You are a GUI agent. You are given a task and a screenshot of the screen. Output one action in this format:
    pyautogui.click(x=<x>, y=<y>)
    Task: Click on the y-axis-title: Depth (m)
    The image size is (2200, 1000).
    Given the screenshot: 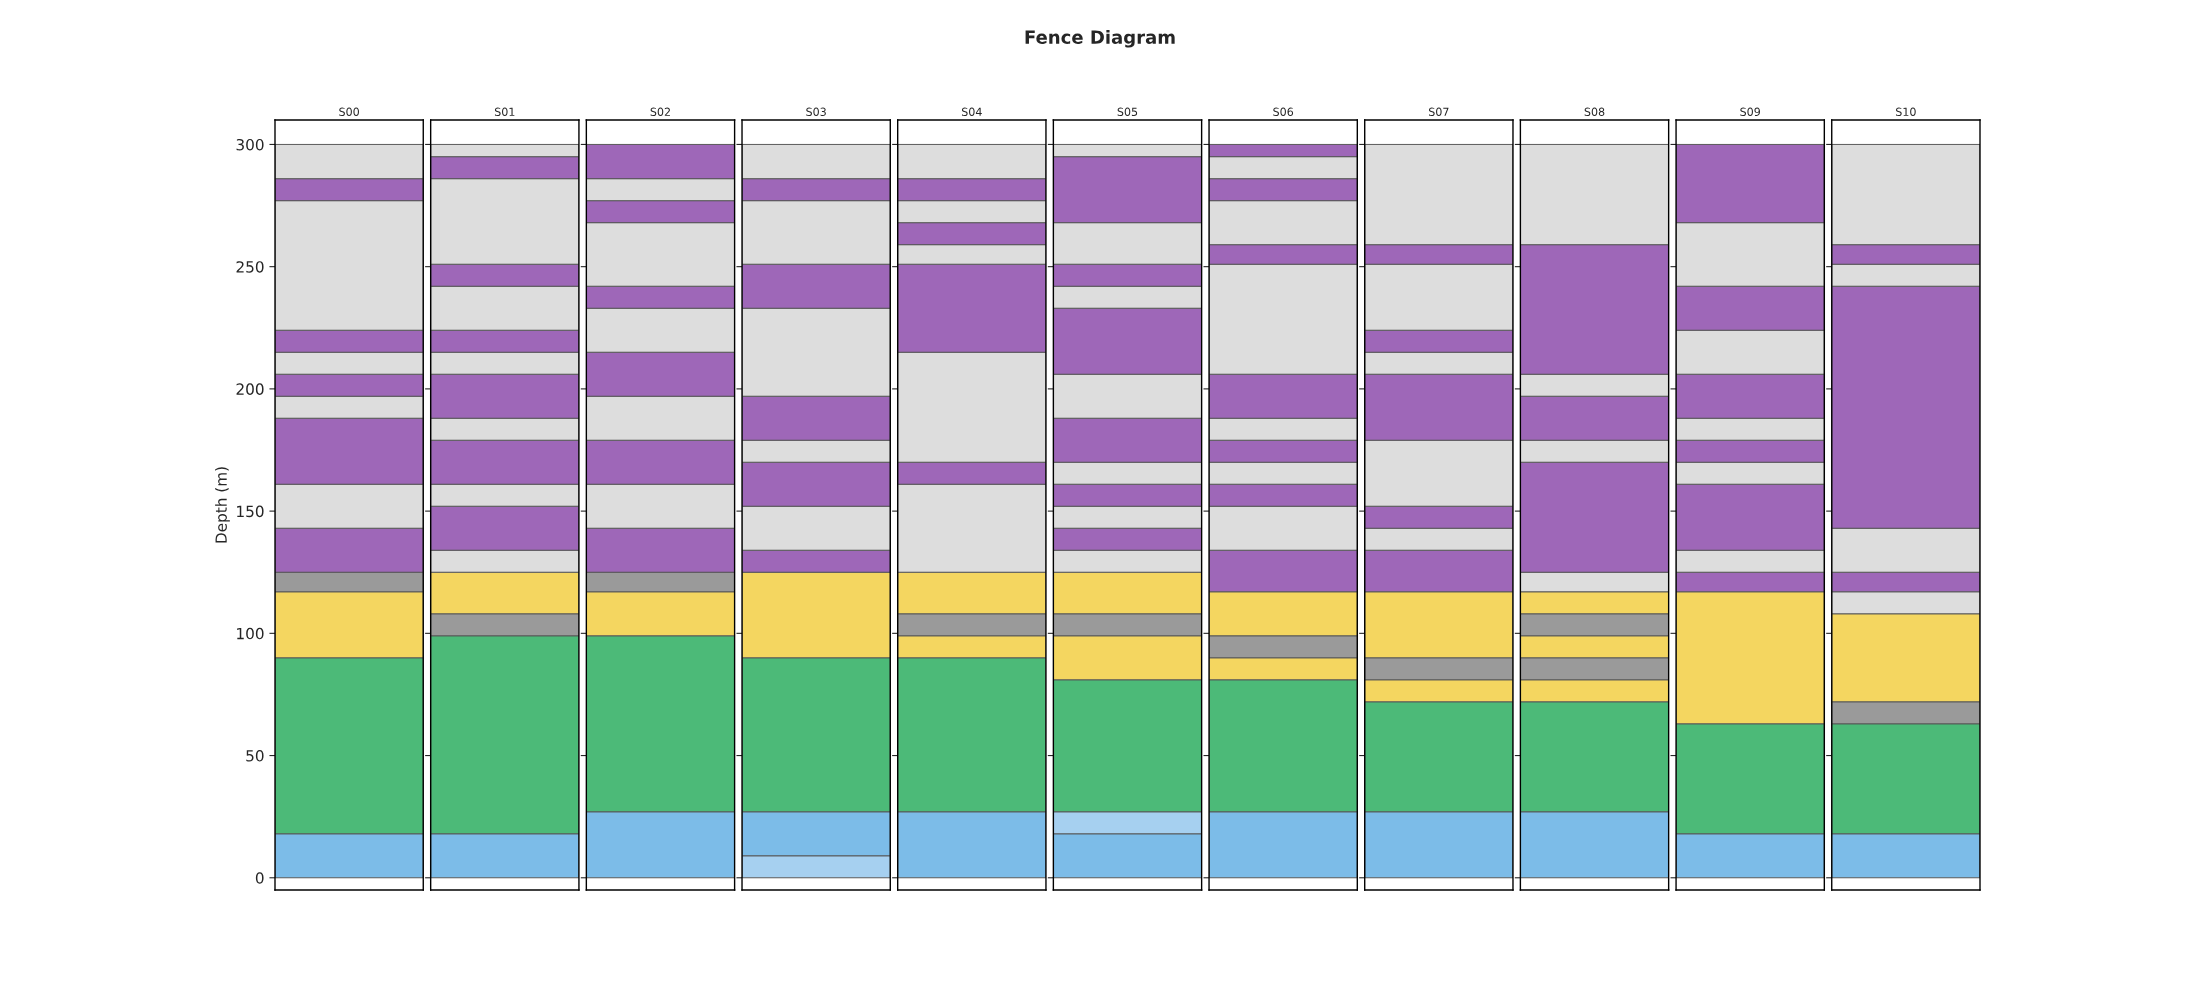 What is the action you would take?
    pyautogui.click(x=222, y=505)
    